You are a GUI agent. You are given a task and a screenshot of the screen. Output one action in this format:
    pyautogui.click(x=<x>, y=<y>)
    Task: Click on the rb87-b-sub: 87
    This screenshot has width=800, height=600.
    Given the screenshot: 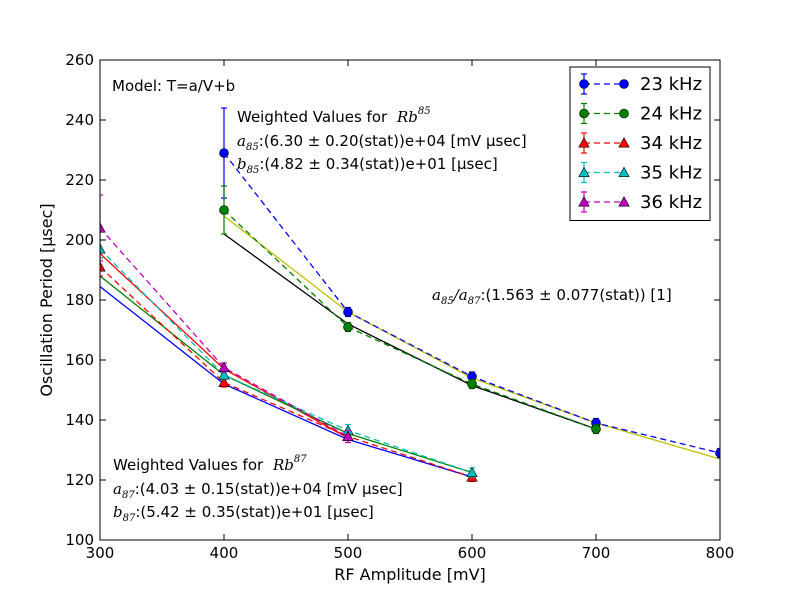 What is the action you would take?
    pyautogui.click(x=129, y=518)
    